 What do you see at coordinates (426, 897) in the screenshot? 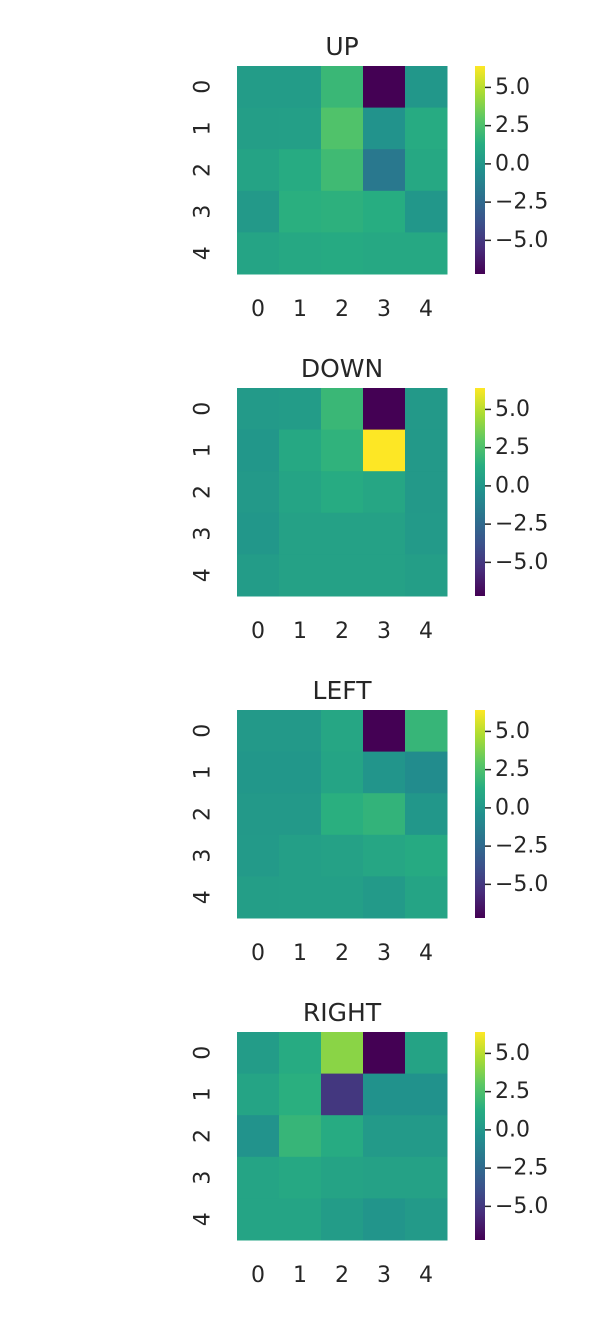
I see `heatmap-cell-r4-c4` at bounding box center [426, 897].